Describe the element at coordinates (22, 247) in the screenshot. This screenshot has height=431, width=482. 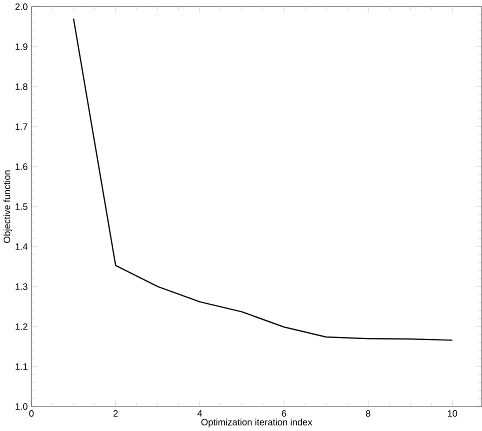
I see `y-tick-label: 1.4` at that location.